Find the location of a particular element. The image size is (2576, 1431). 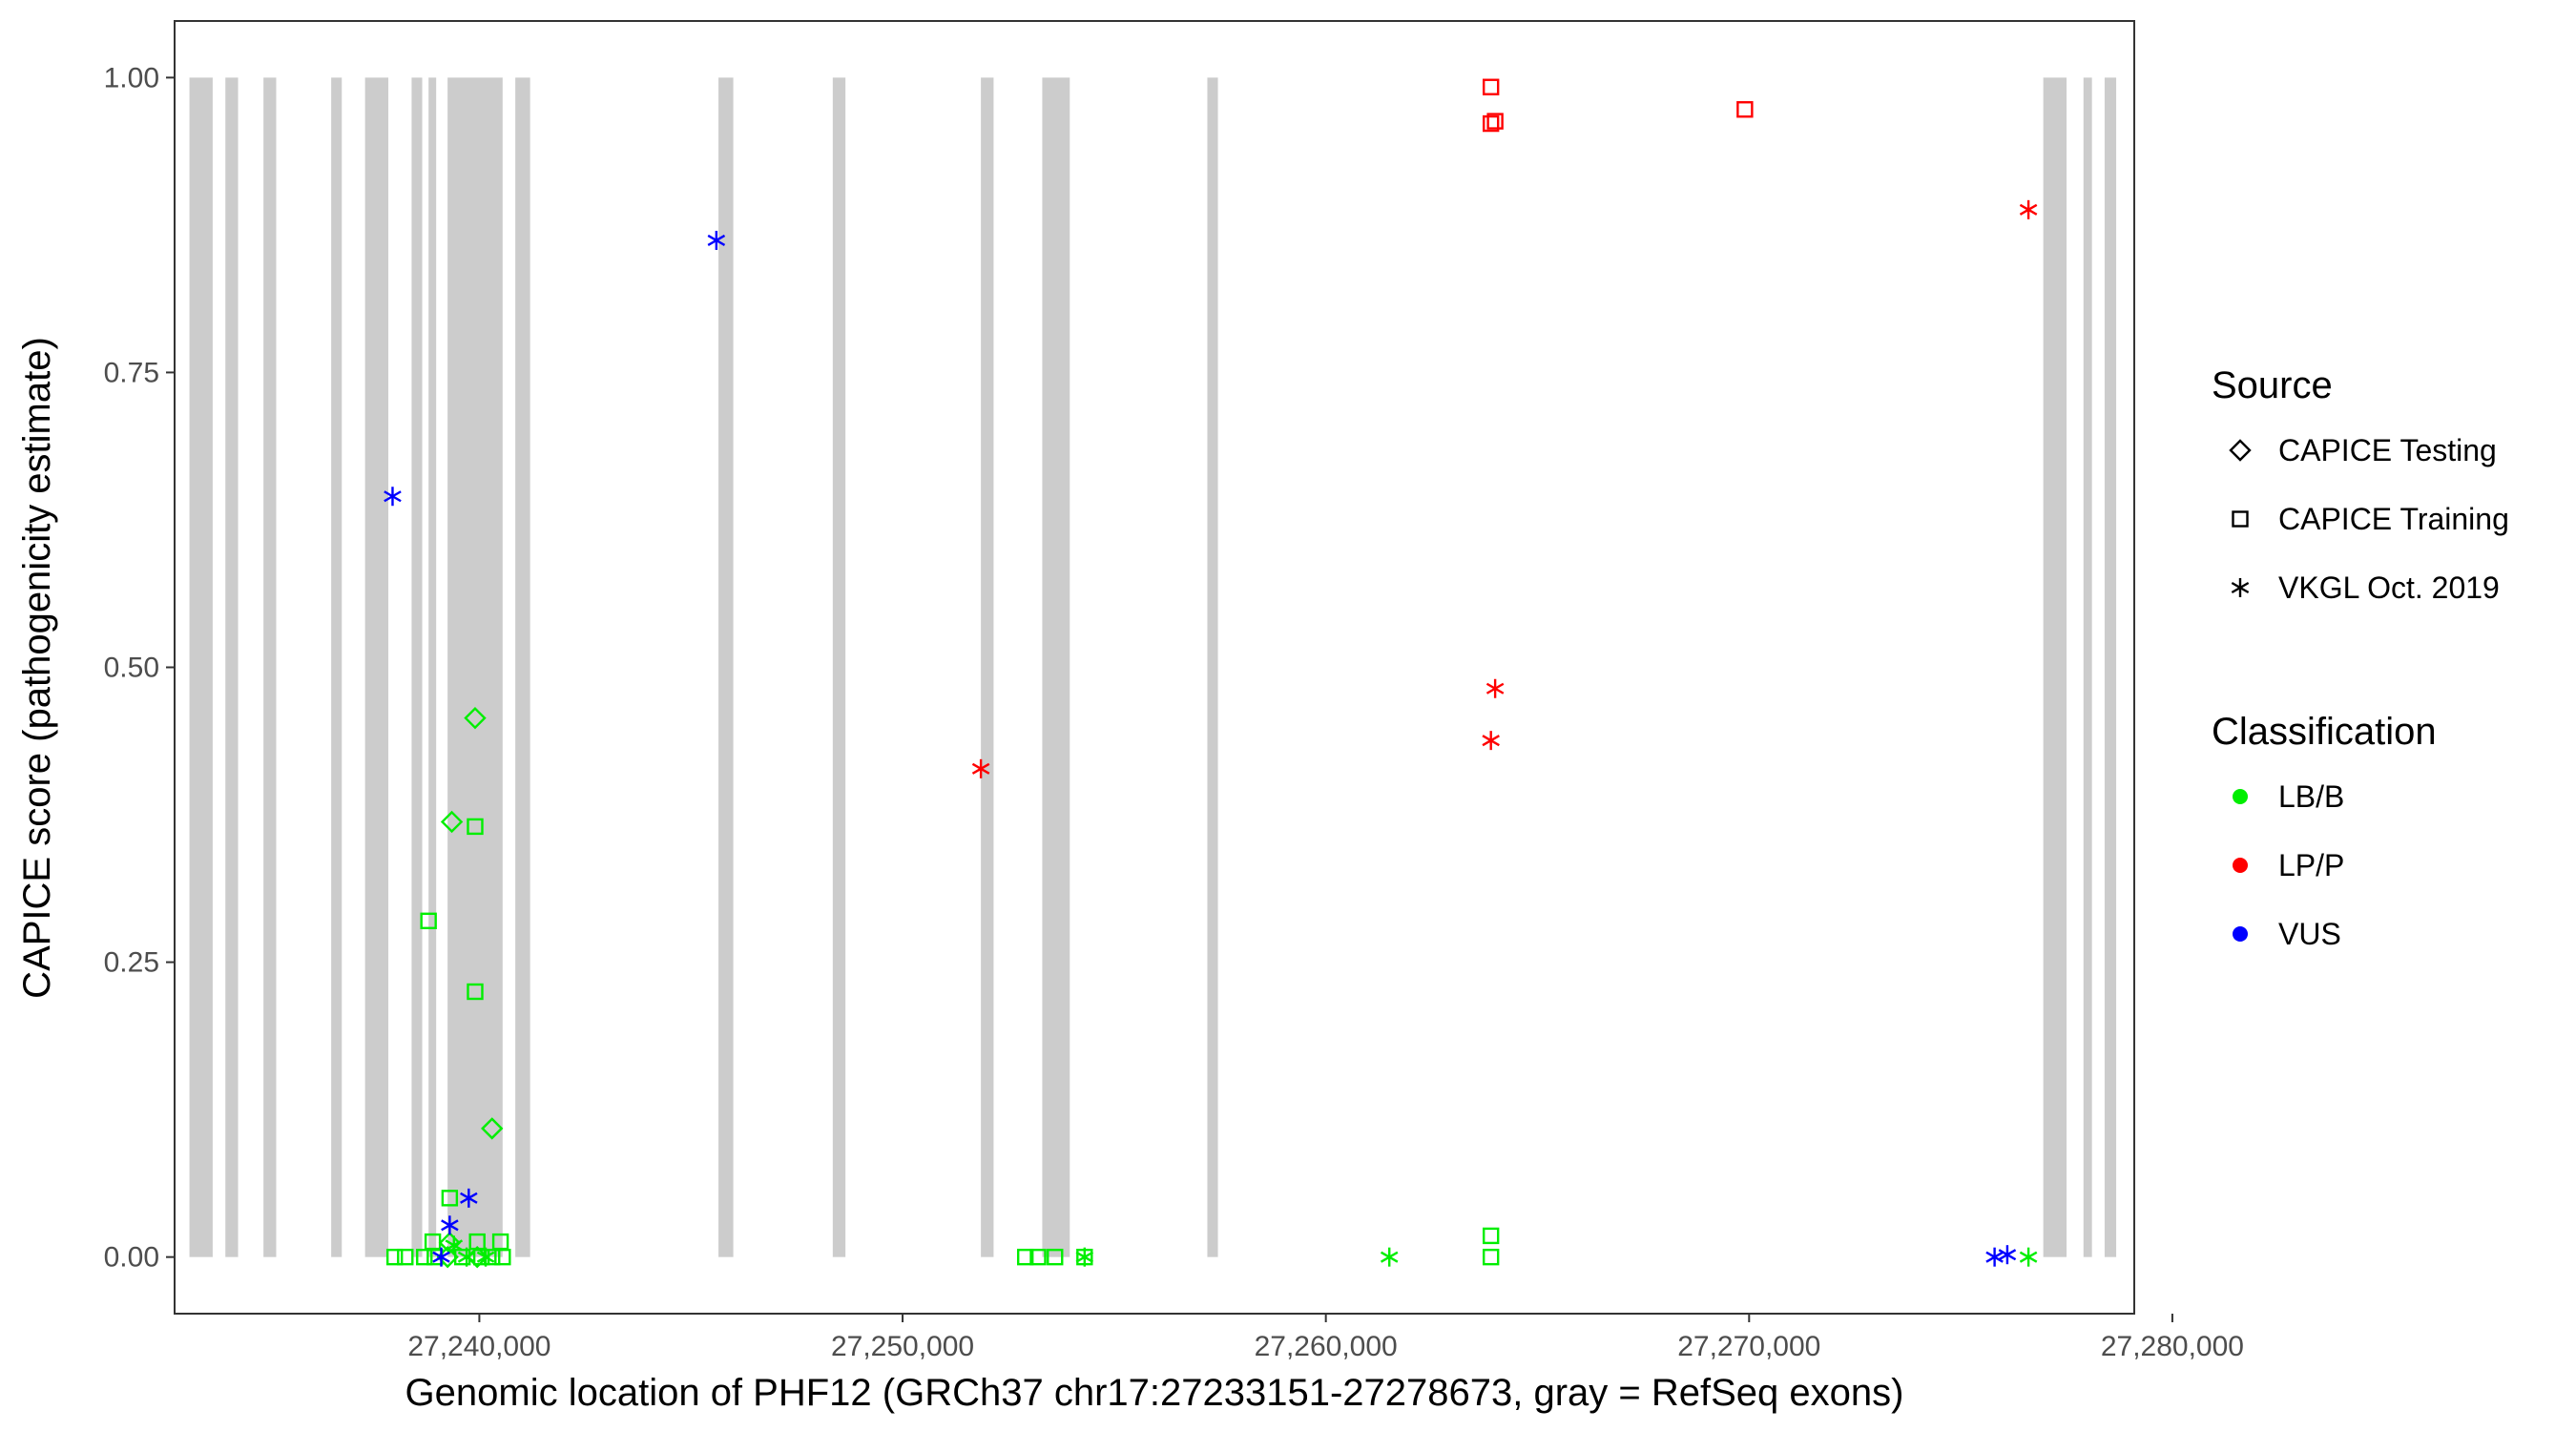

legend-label: LP/P is located at coordinates (2311, 865).